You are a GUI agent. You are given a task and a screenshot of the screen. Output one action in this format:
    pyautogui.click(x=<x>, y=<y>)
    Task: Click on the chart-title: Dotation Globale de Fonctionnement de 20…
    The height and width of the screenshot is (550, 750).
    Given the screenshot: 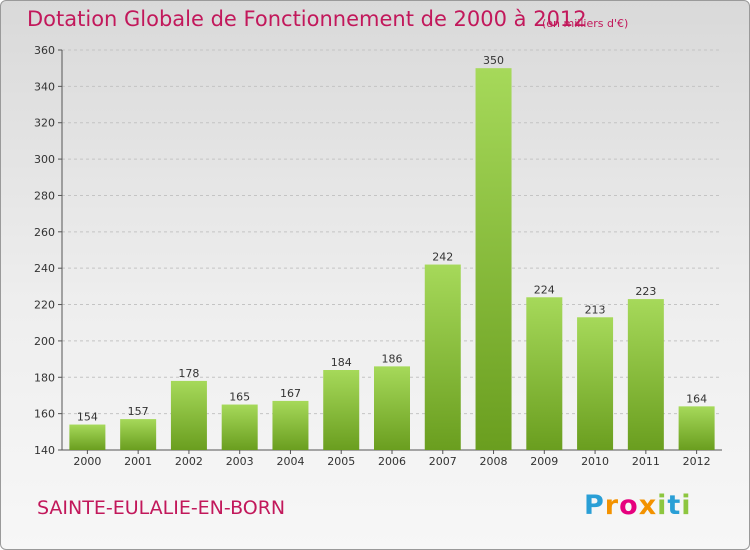 What is the action you would take?
    pyautogui.click(x=307, y=19)
    